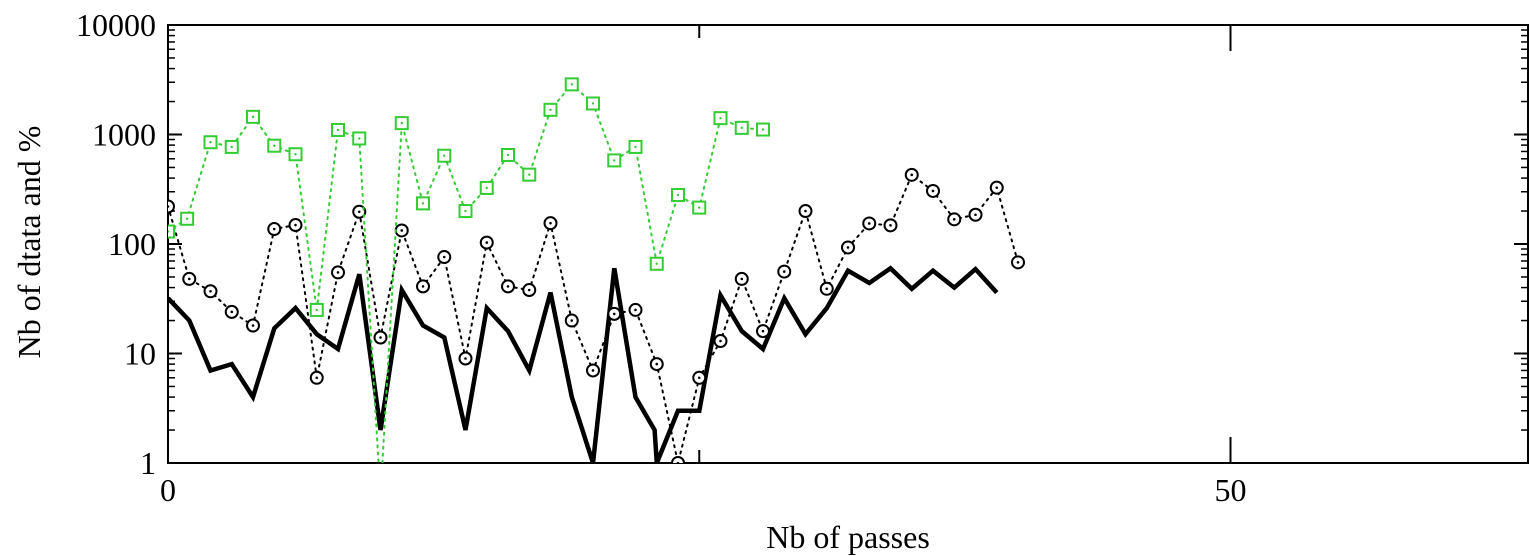  I want to click on y-tick-label: 100, so click(132, 244).